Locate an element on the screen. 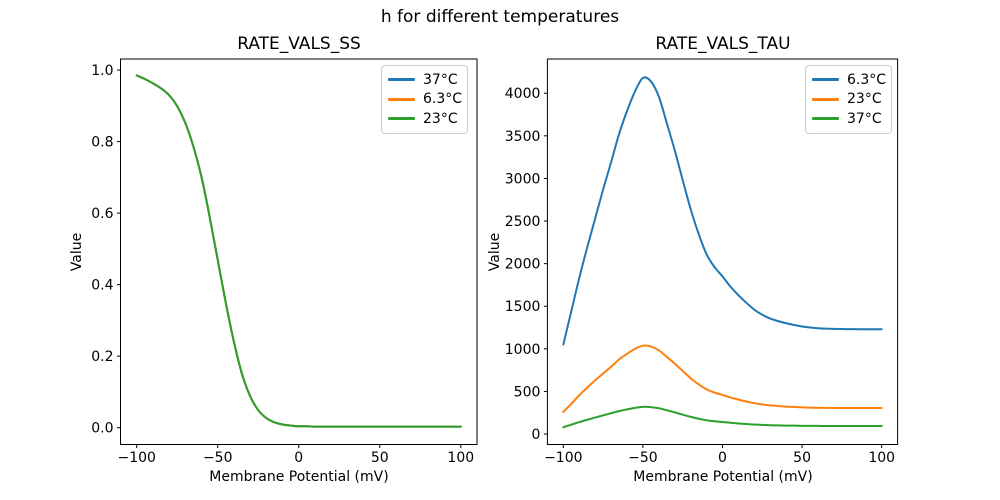 This screenshot has width=1000, height=500. y-tick-label: 4000 is located at coordinates (523, 94).